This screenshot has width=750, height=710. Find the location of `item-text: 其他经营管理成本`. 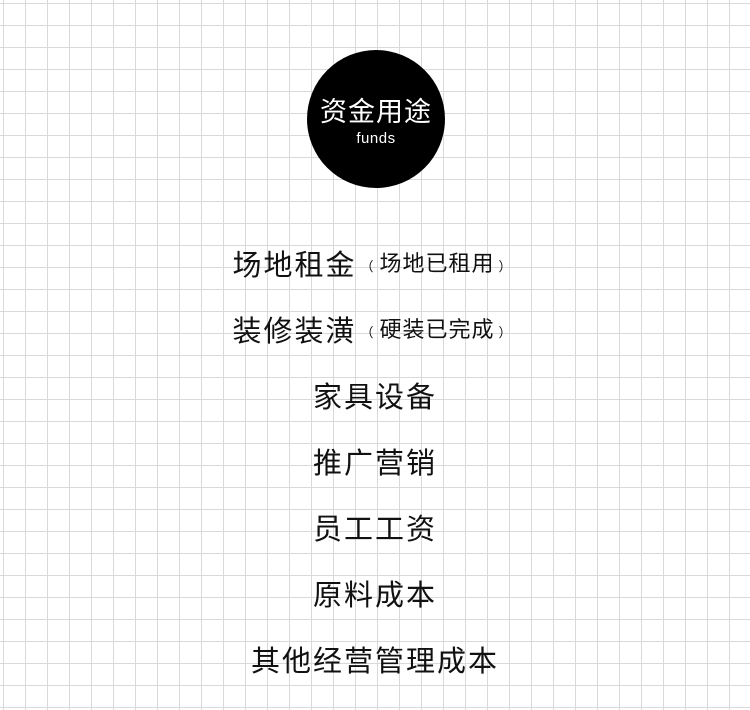

item-text: 其他经营管理成本 is located at coordinates (374, 660).